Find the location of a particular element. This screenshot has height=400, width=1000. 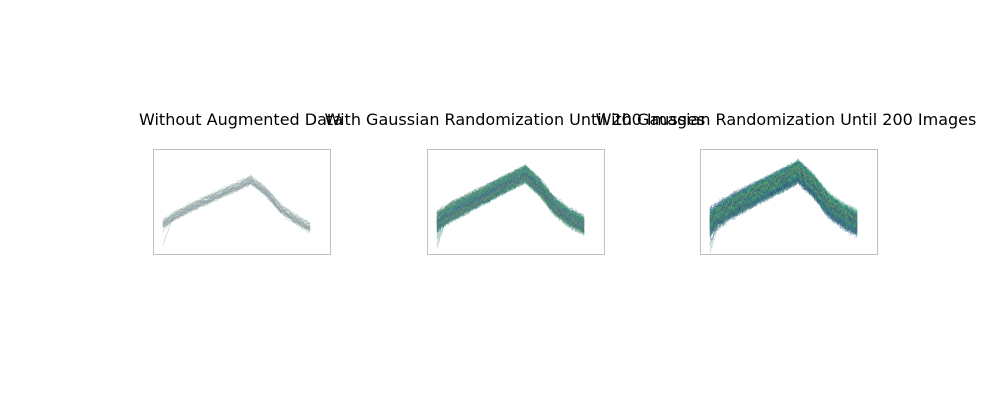

panel-3-traces is located at coordinates (783, 206).